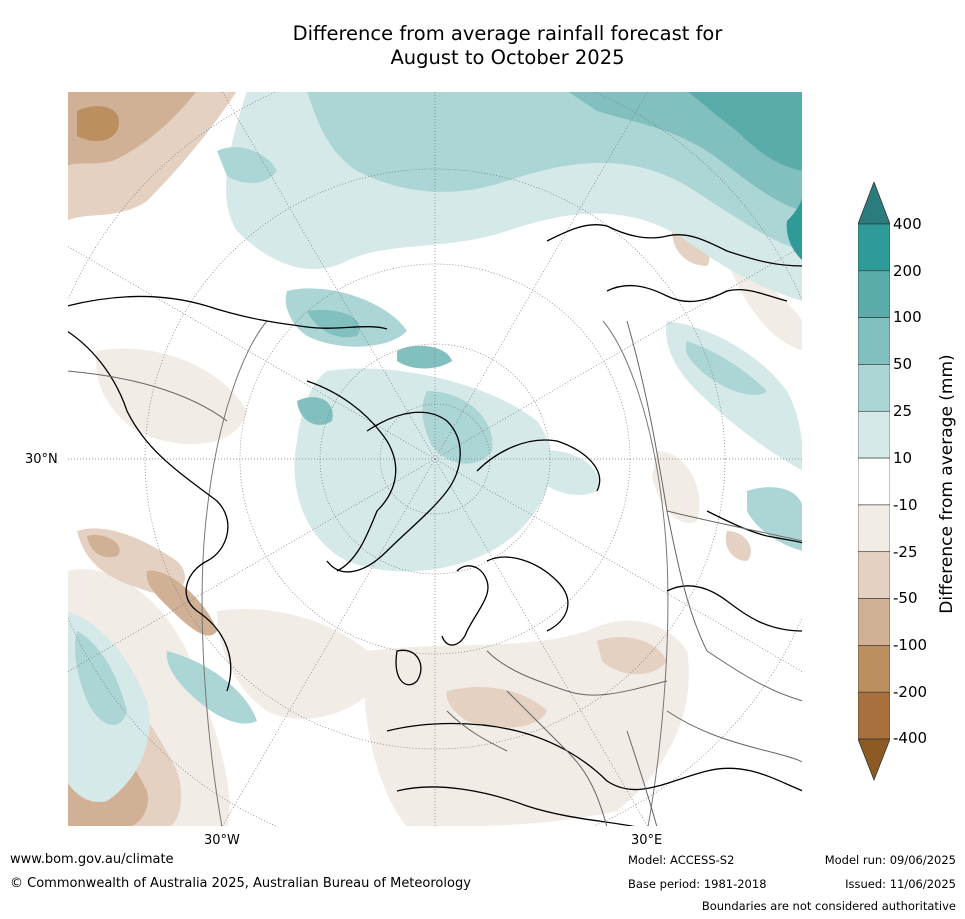 The image size is (965, 919). I want to click on lat-label-30n: 30°N, so click(41, 459).